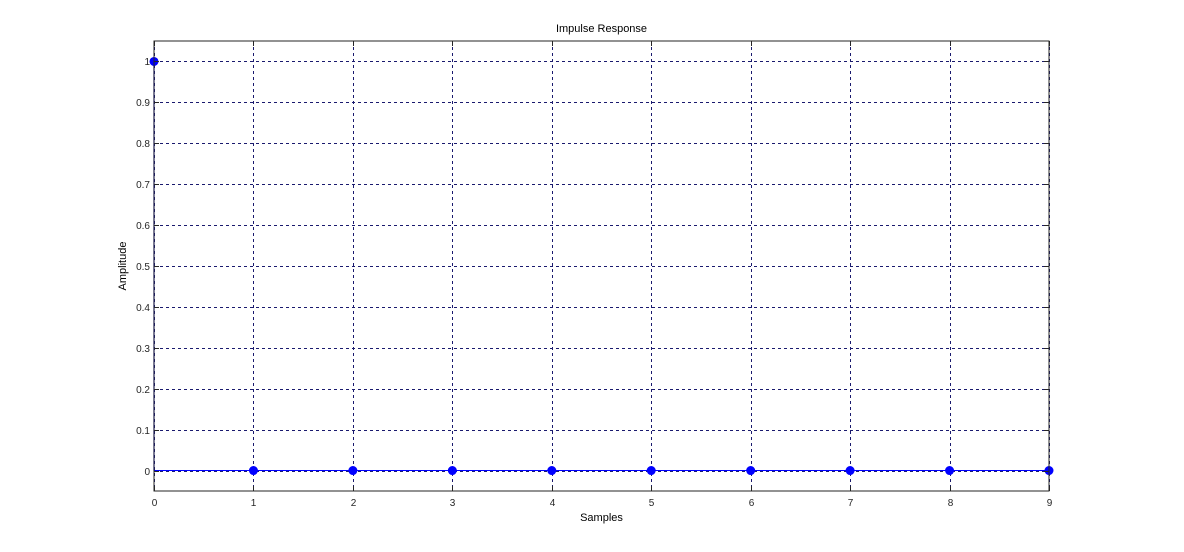 Image resolution: width=1184 pixels, height=552 pixels. Describe the element at coordinates (143, 103) in the screenshot. I see `y-tick-label-9: 0.9` at that location.